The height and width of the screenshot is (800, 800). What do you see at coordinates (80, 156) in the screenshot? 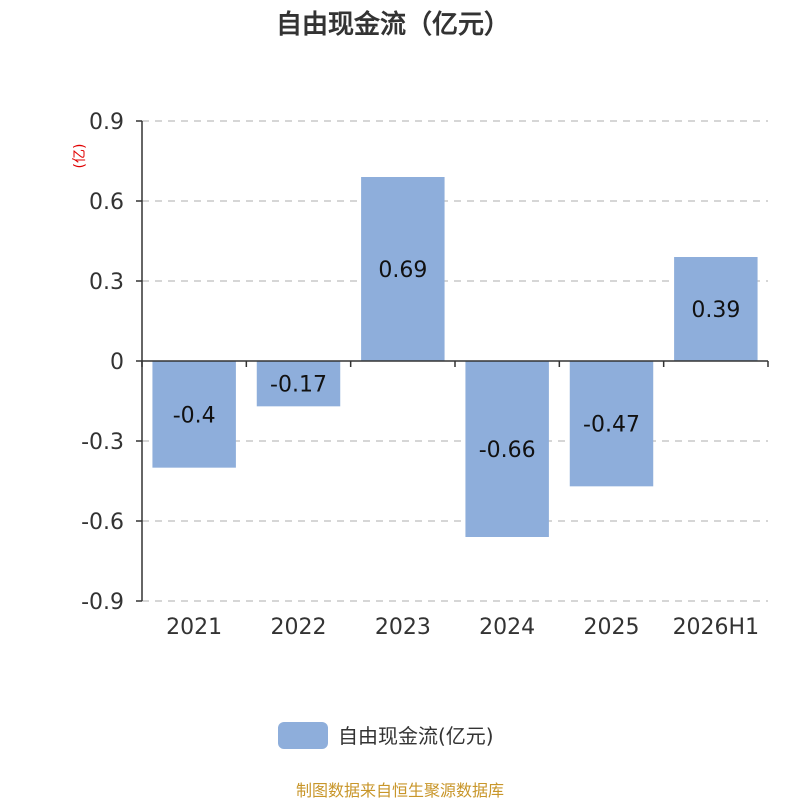
I see `y-axis-unit: (亿)` at bounding box center [80, 156].